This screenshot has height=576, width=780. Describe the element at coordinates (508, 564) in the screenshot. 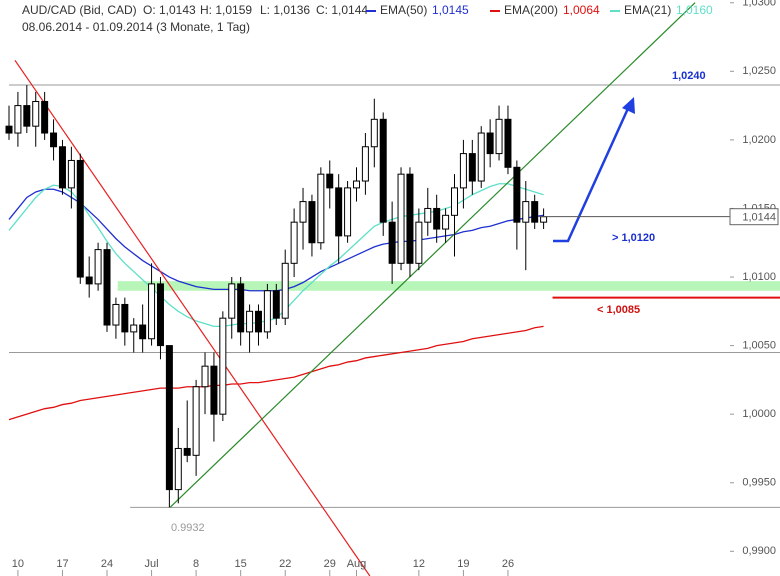

I see `x-tick-label: 26` at that location.